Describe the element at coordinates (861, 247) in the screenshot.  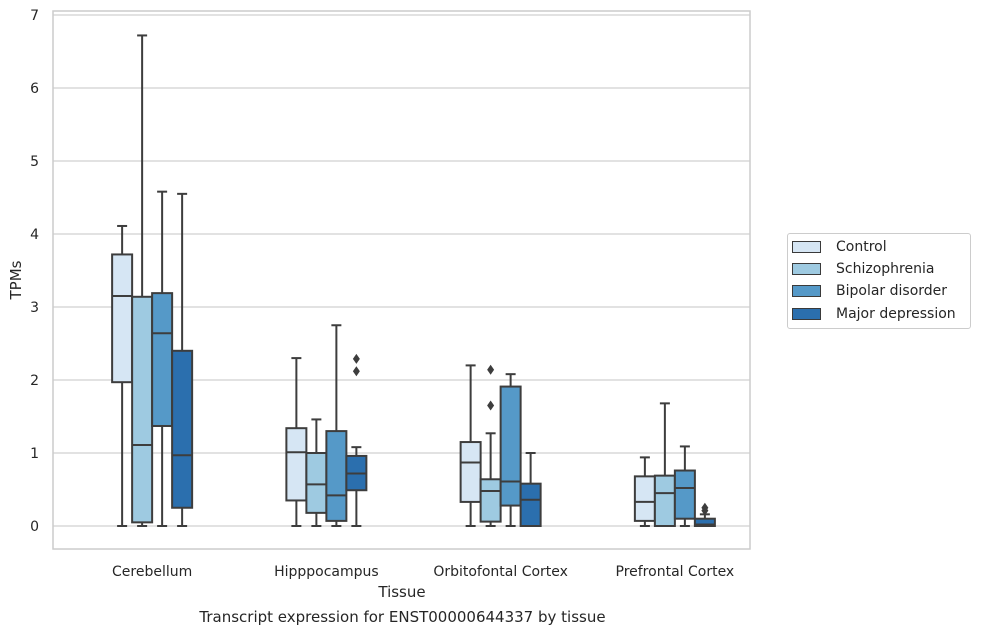
I see `legend-label-control: Control` at that location.